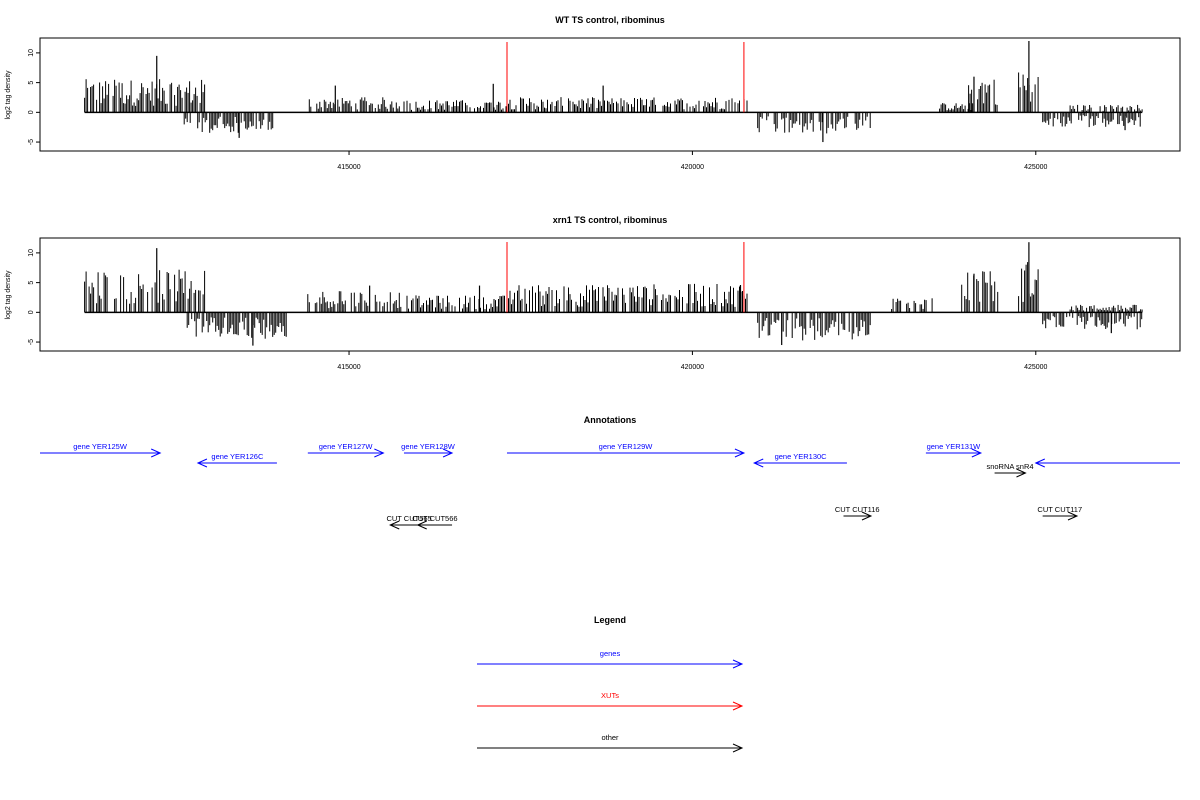 The width and height of the screenshot is (1200, 800). What do you see at coordinates (434, 518) in the screenshot?
I see `feature-label: CUT CUT566` at bounding box center [434, 518].